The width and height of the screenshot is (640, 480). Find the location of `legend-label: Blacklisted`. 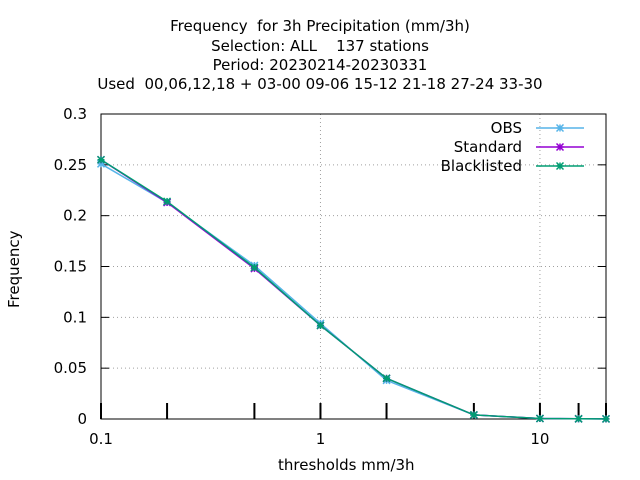

legend-label: Blacklisted is located at coordinates (481, 166).